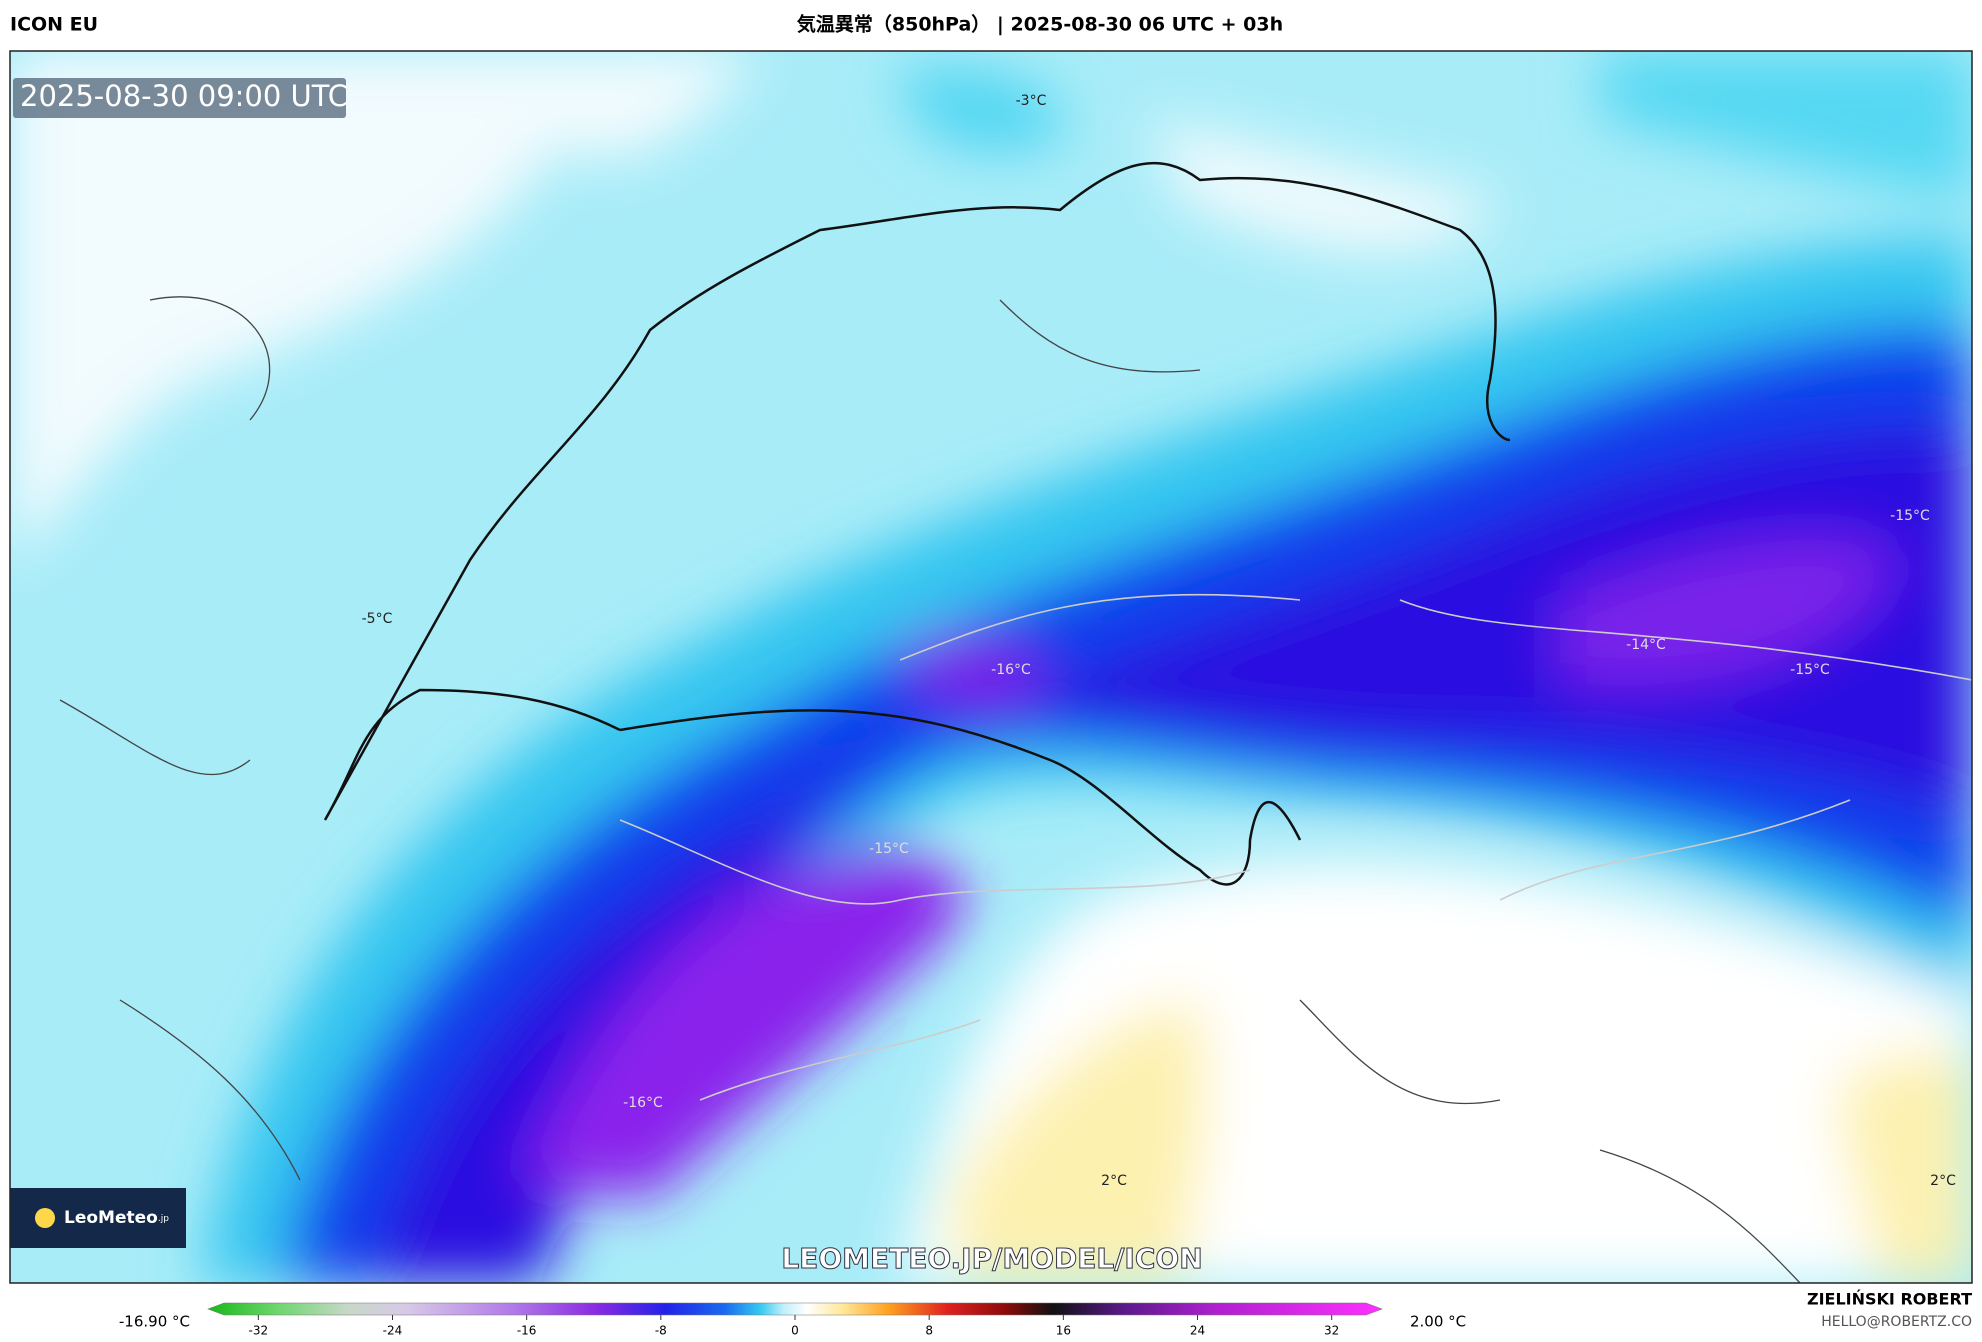 This screenshot has height=1342, width=1982. I want to click on colorbar-min: -16.90 °C, so click(154, 1322).